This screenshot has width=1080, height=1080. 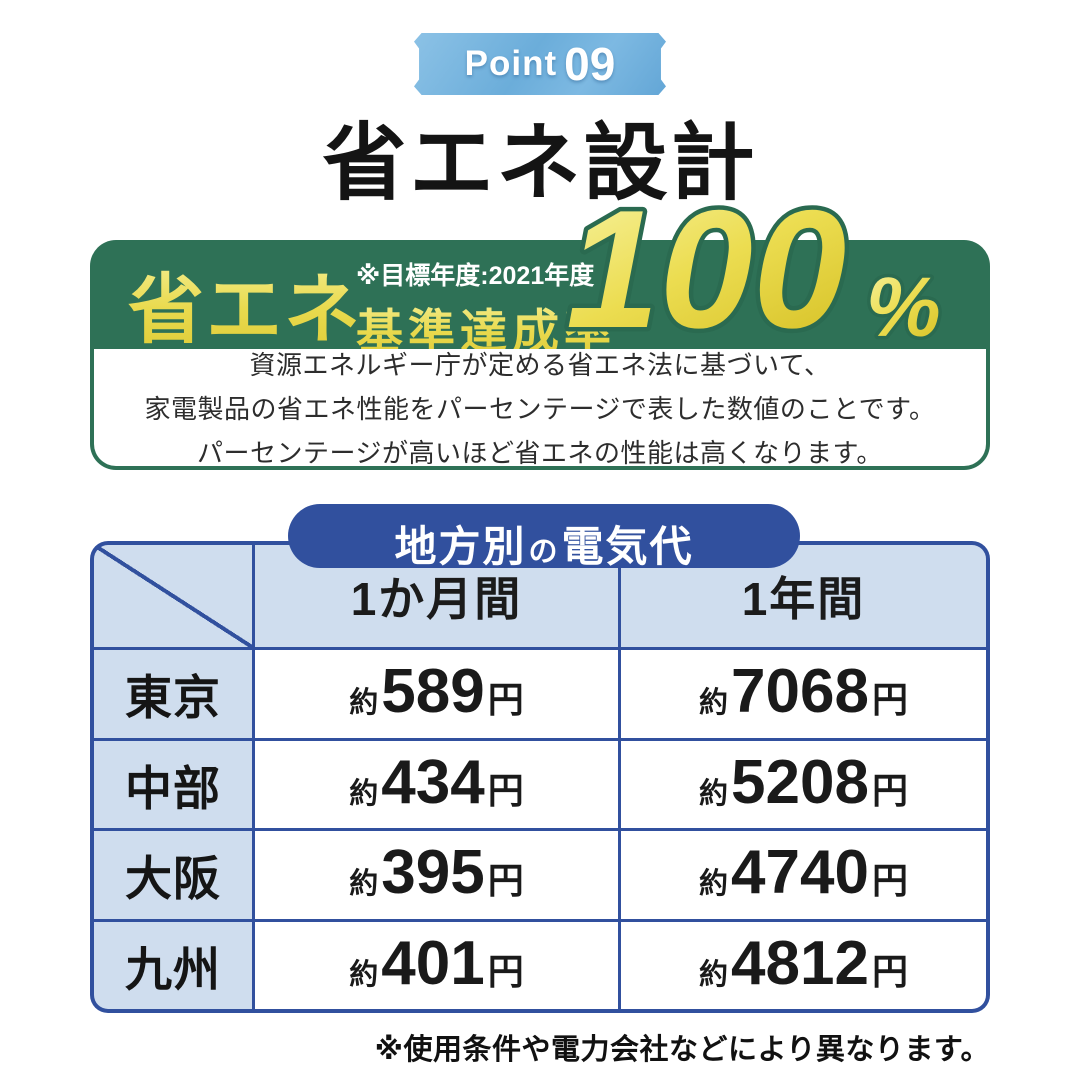 I want to click on table-title-pill: 地方別 の 電気代, so click(x=544, y=537).